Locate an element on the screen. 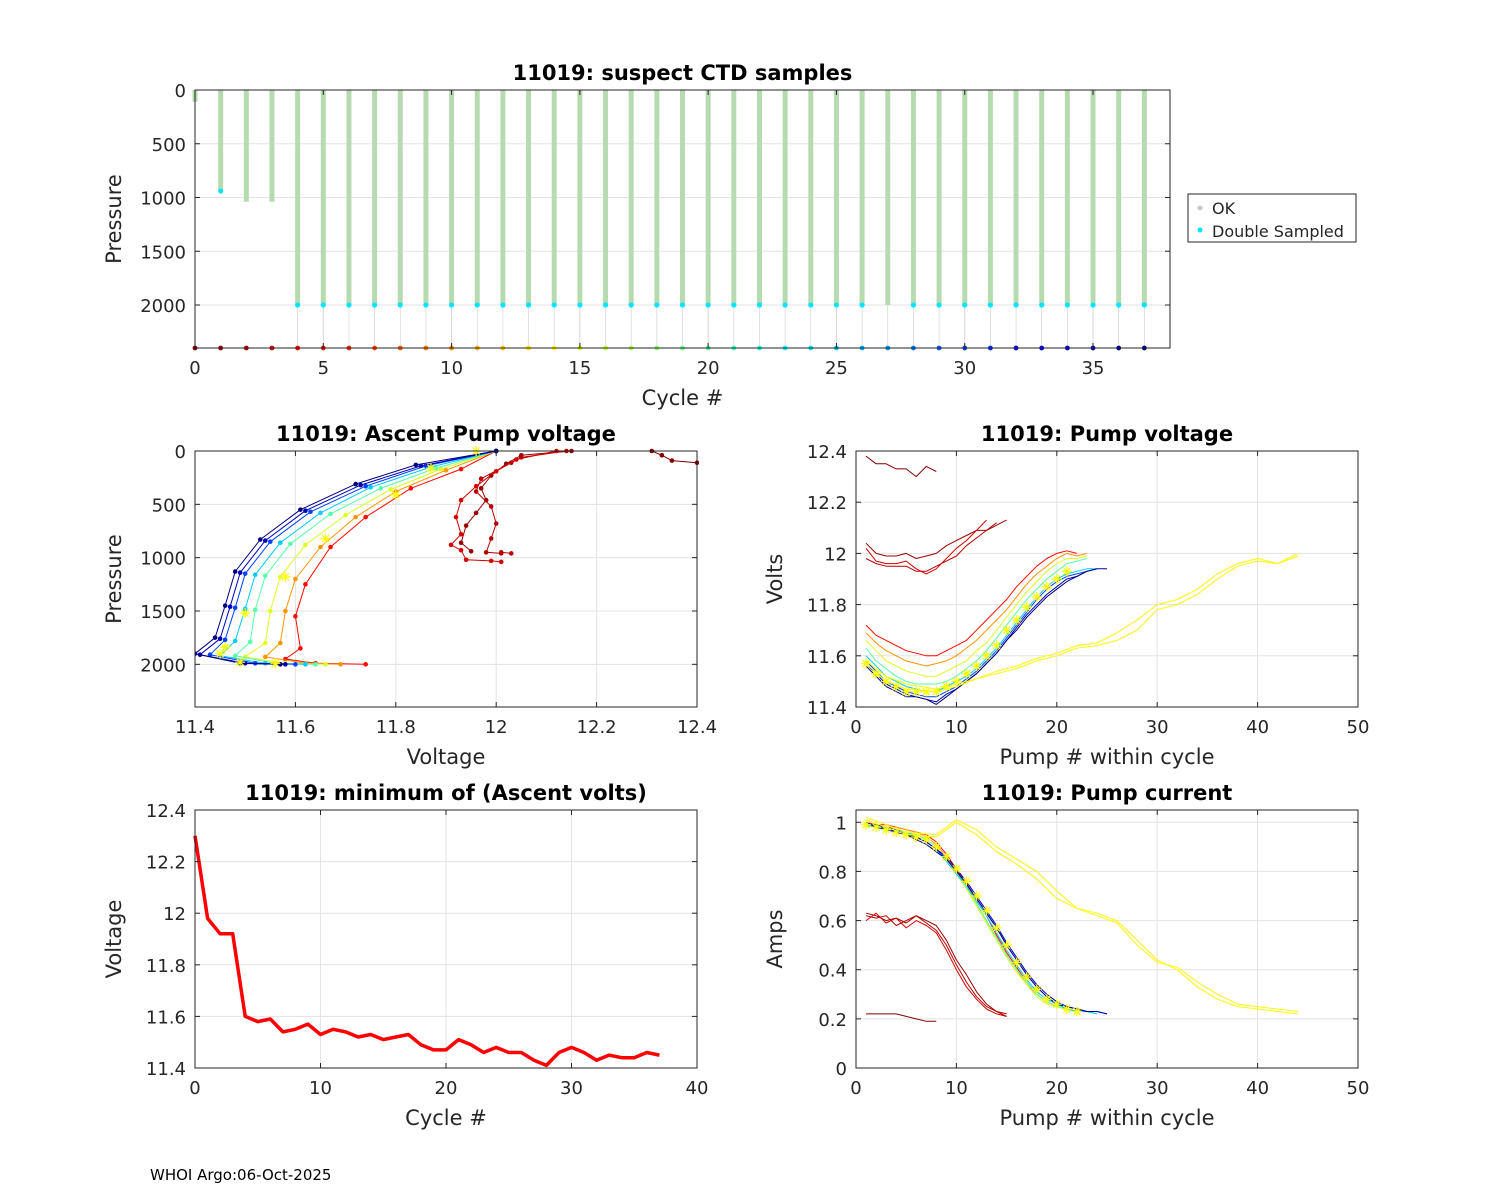 This screenshot has height=1200, width=1500. x-tick-label: 12.4 is located at coordinates (697, 727).